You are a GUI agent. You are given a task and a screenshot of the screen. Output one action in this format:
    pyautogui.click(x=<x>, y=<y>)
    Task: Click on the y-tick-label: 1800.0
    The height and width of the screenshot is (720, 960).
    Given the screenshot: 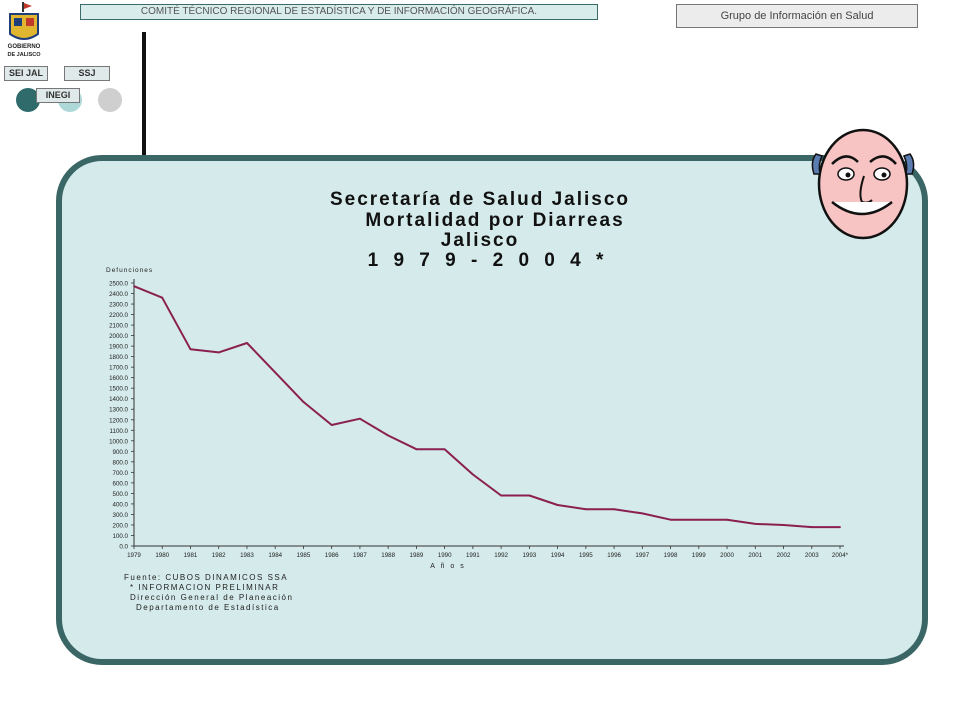 What is the action you would take?
    pyautogui.click(x=118, y=357)
    